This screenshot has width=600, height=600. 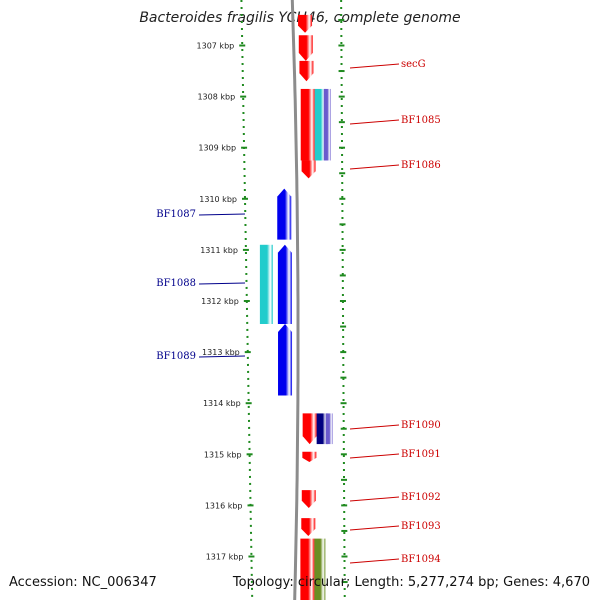 I want to click on gene-label-bf1088: BF1088, so click(x=176, y=283).